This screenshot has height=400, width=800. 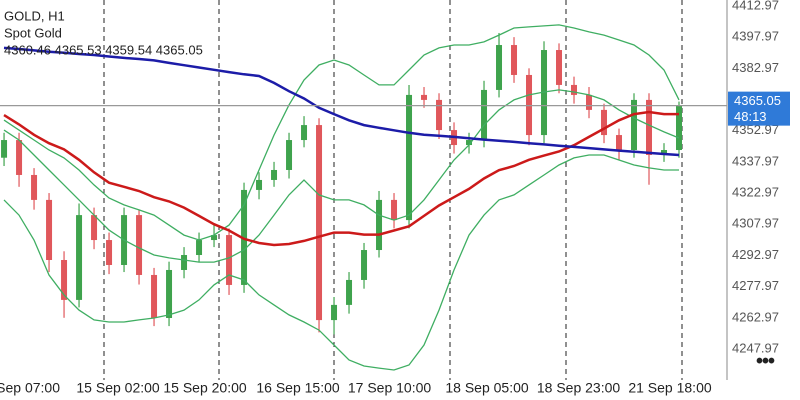 What do you see at coordinates (755, 347) in the screenshot?
I see `y-tick-label: 4247.97` at bounding box center [755, 347].